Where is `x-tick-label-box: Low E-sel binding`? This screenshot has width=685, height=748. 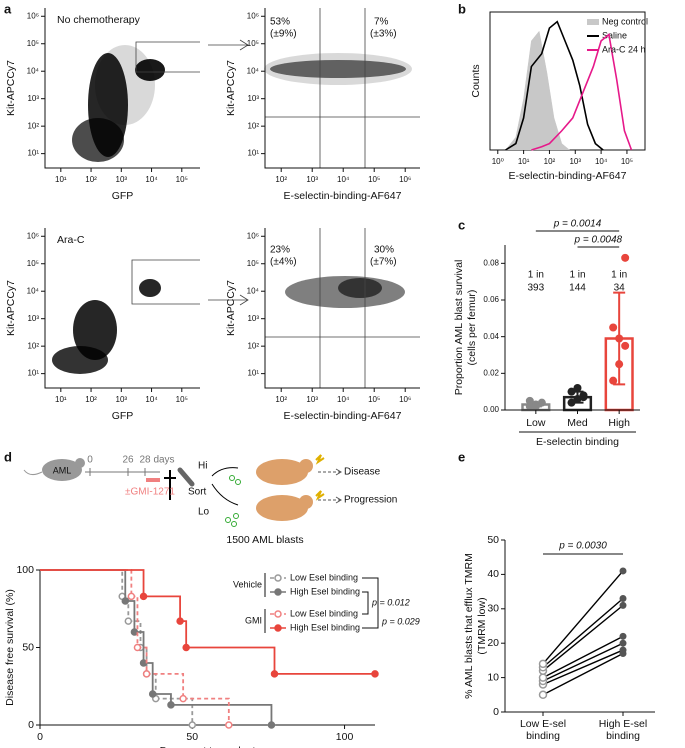 x-tick-label-box: Low E-sel binding is located at coordinates (543, 730).